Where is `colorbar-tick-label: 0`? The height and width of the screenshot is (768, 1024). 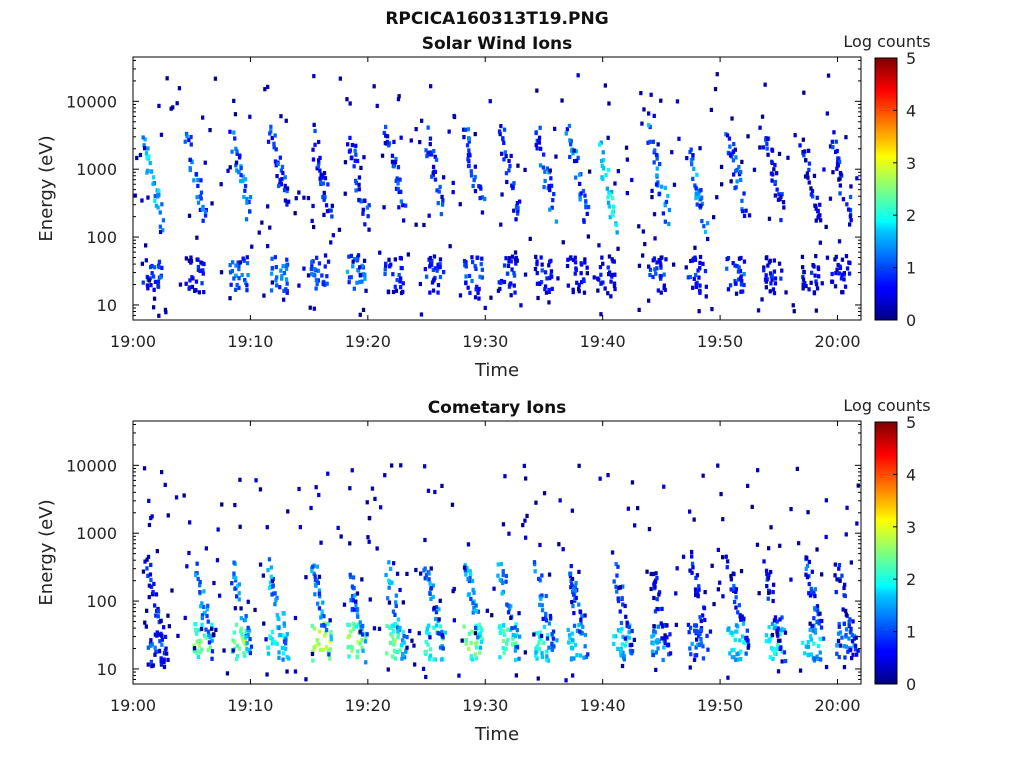 colorbar-tick-label: 0 is located at coordinates (911, 320).